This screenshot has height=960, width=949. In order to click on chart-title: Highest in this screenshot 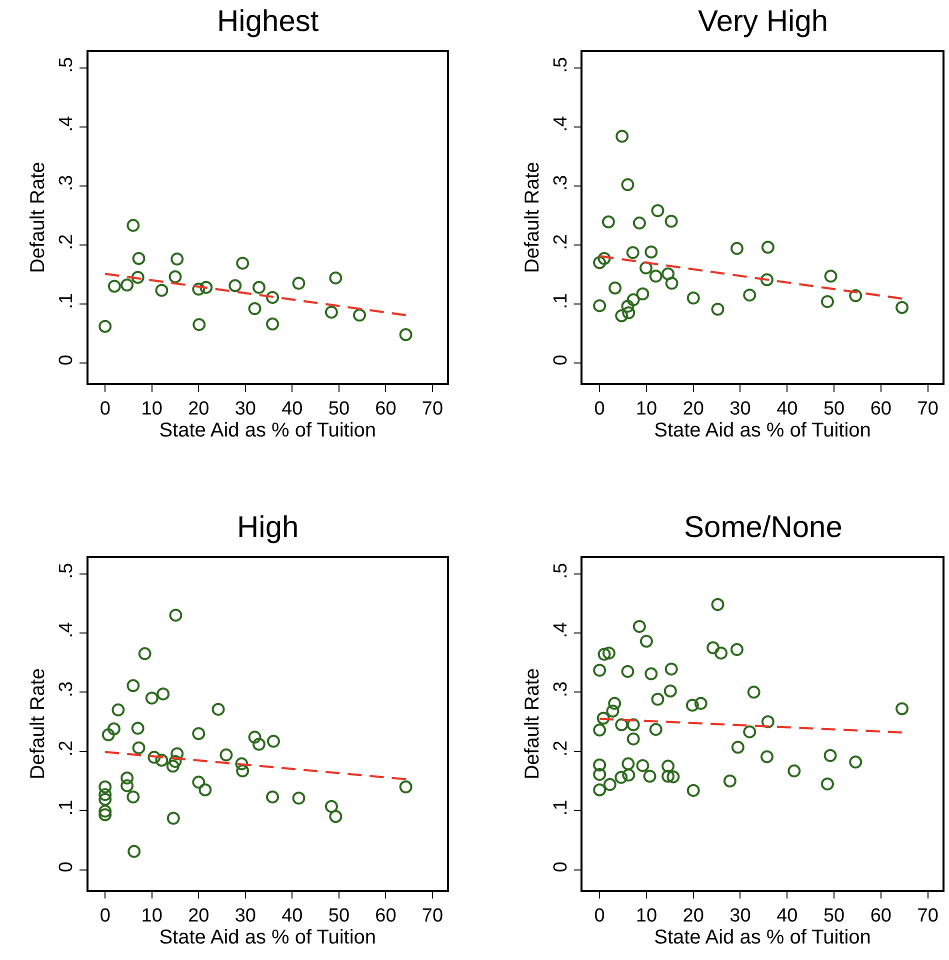, I will do `click(268, 21)`.